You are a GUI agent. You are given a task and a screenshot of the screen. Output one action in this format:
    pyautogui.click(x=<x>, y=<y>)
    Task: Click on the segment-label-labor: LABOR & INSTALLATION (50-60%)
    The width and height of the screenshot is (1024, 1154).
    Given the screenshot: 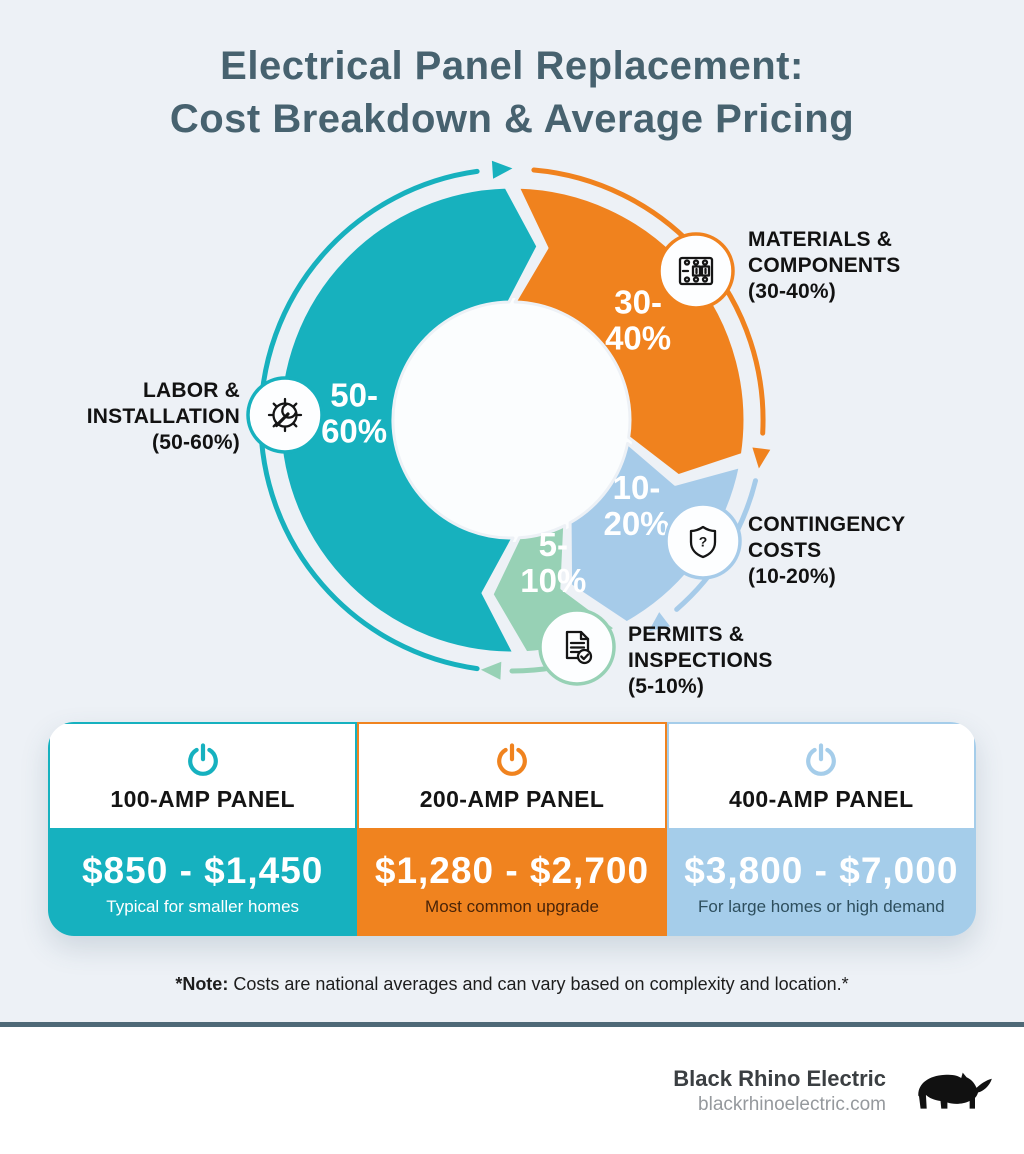 What is the action you would take?
    pyautogui.click(x=163, y=416)
    